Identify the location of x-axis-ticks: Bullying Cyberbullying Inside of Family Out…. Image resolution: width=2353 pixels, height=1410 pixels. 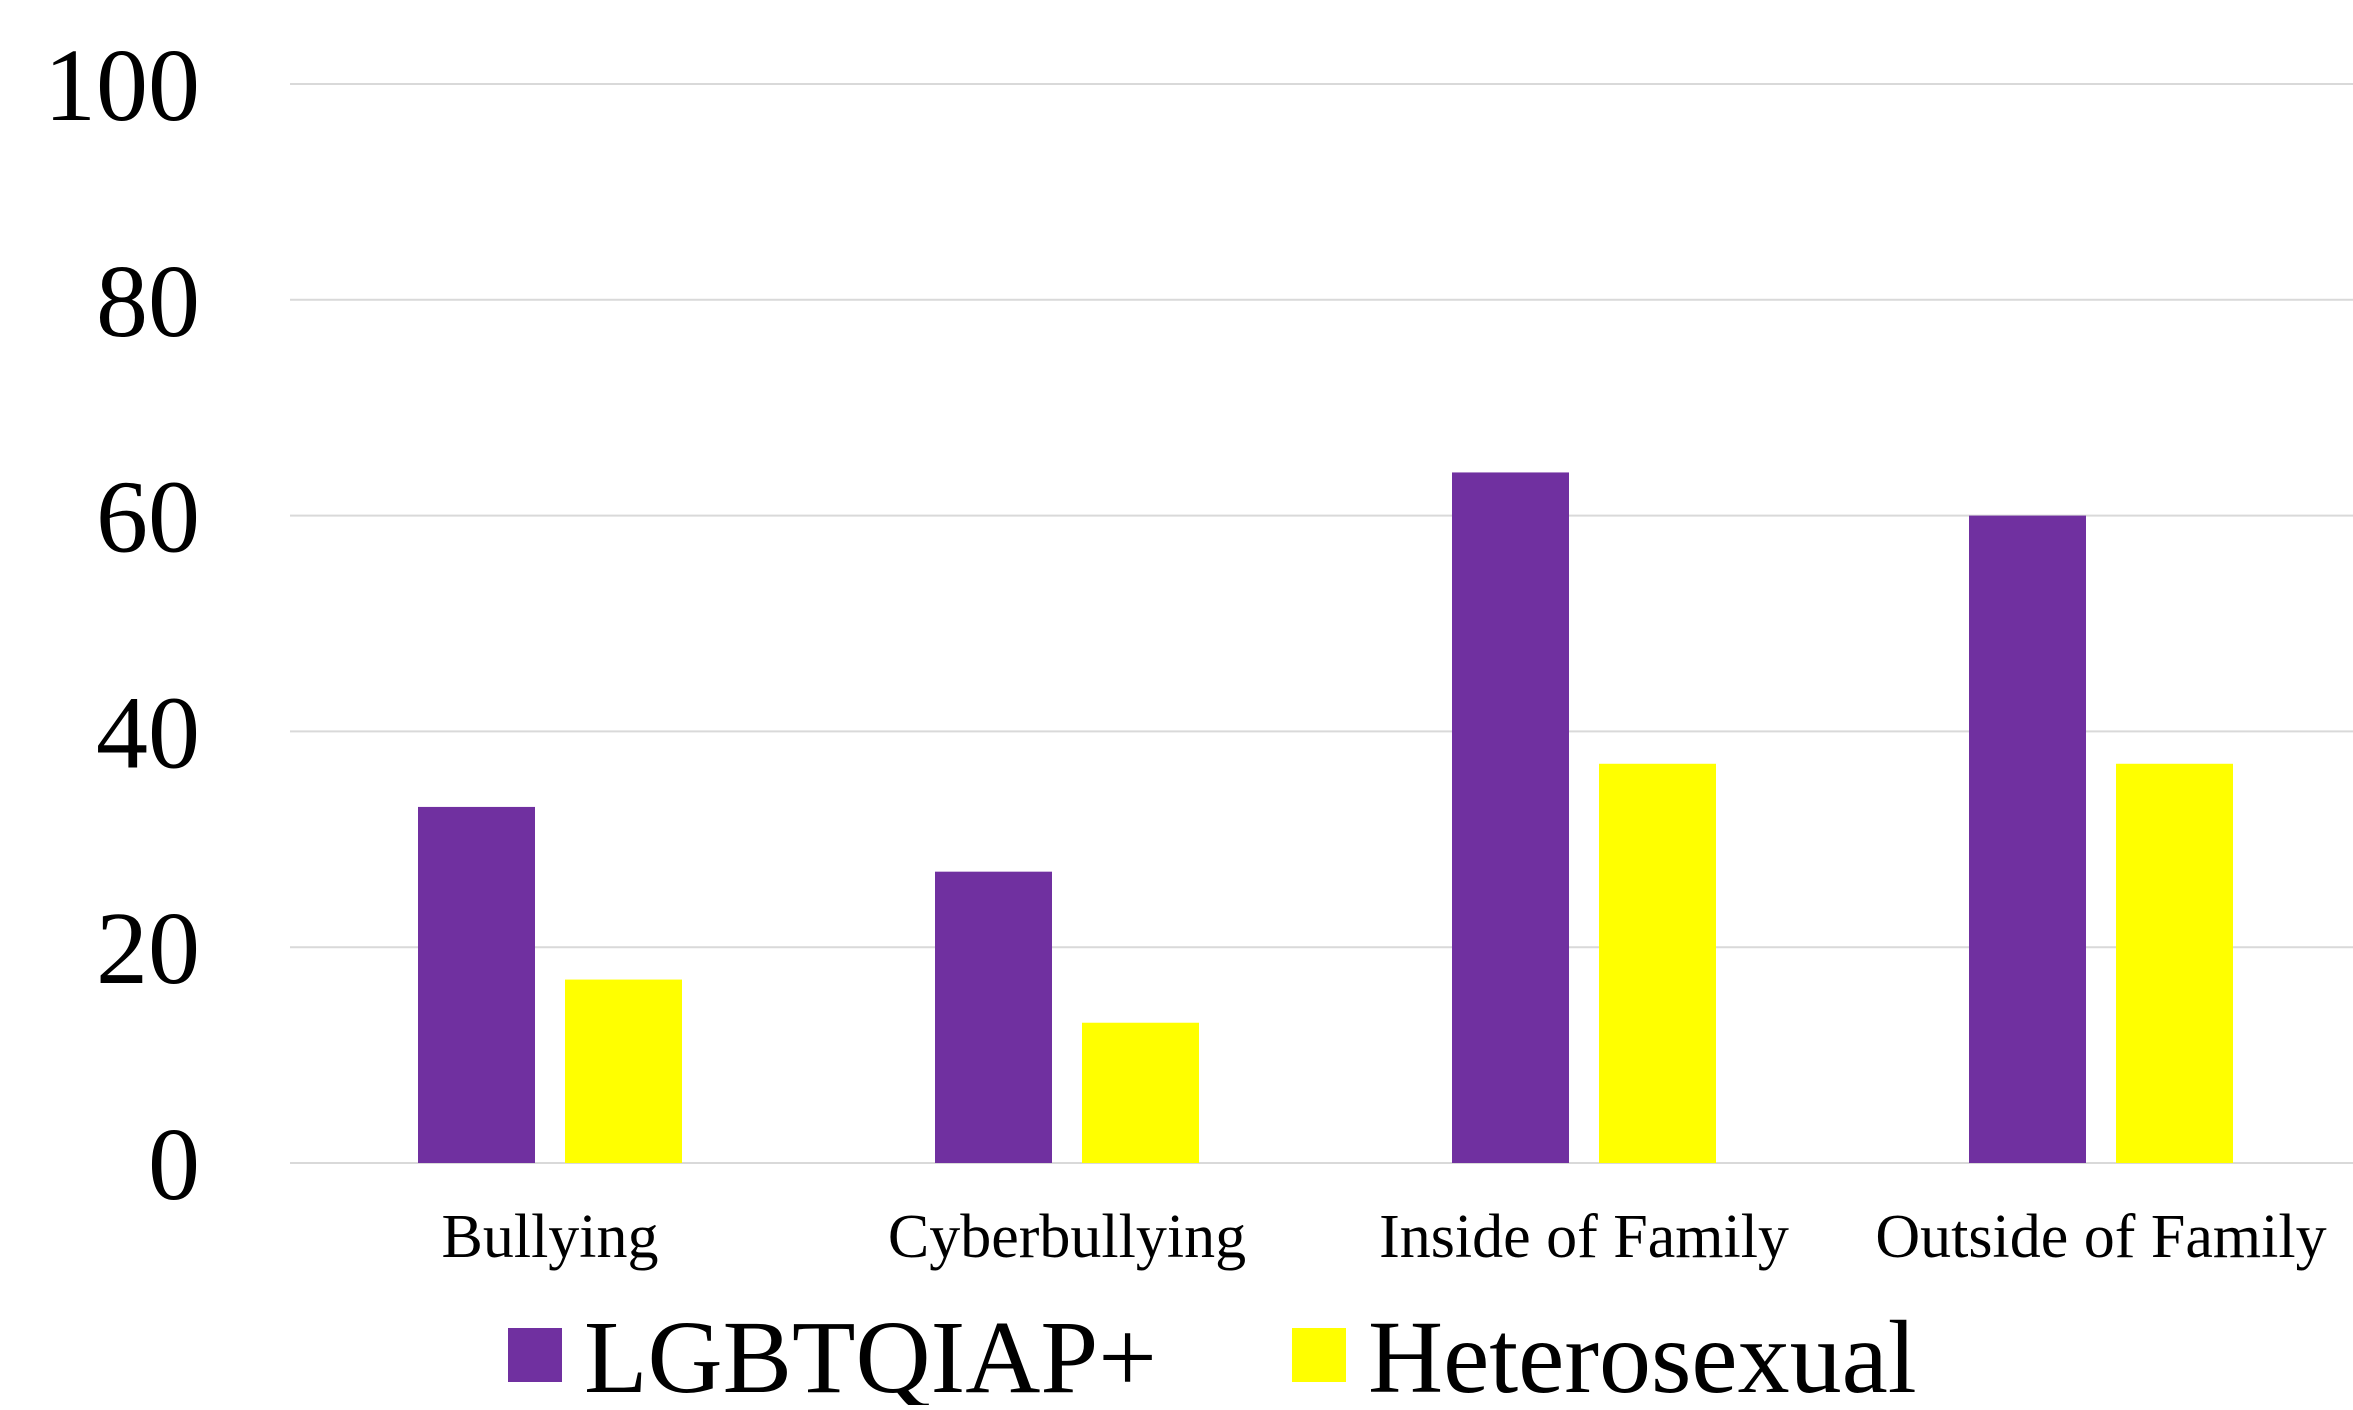
(1383, 1237).